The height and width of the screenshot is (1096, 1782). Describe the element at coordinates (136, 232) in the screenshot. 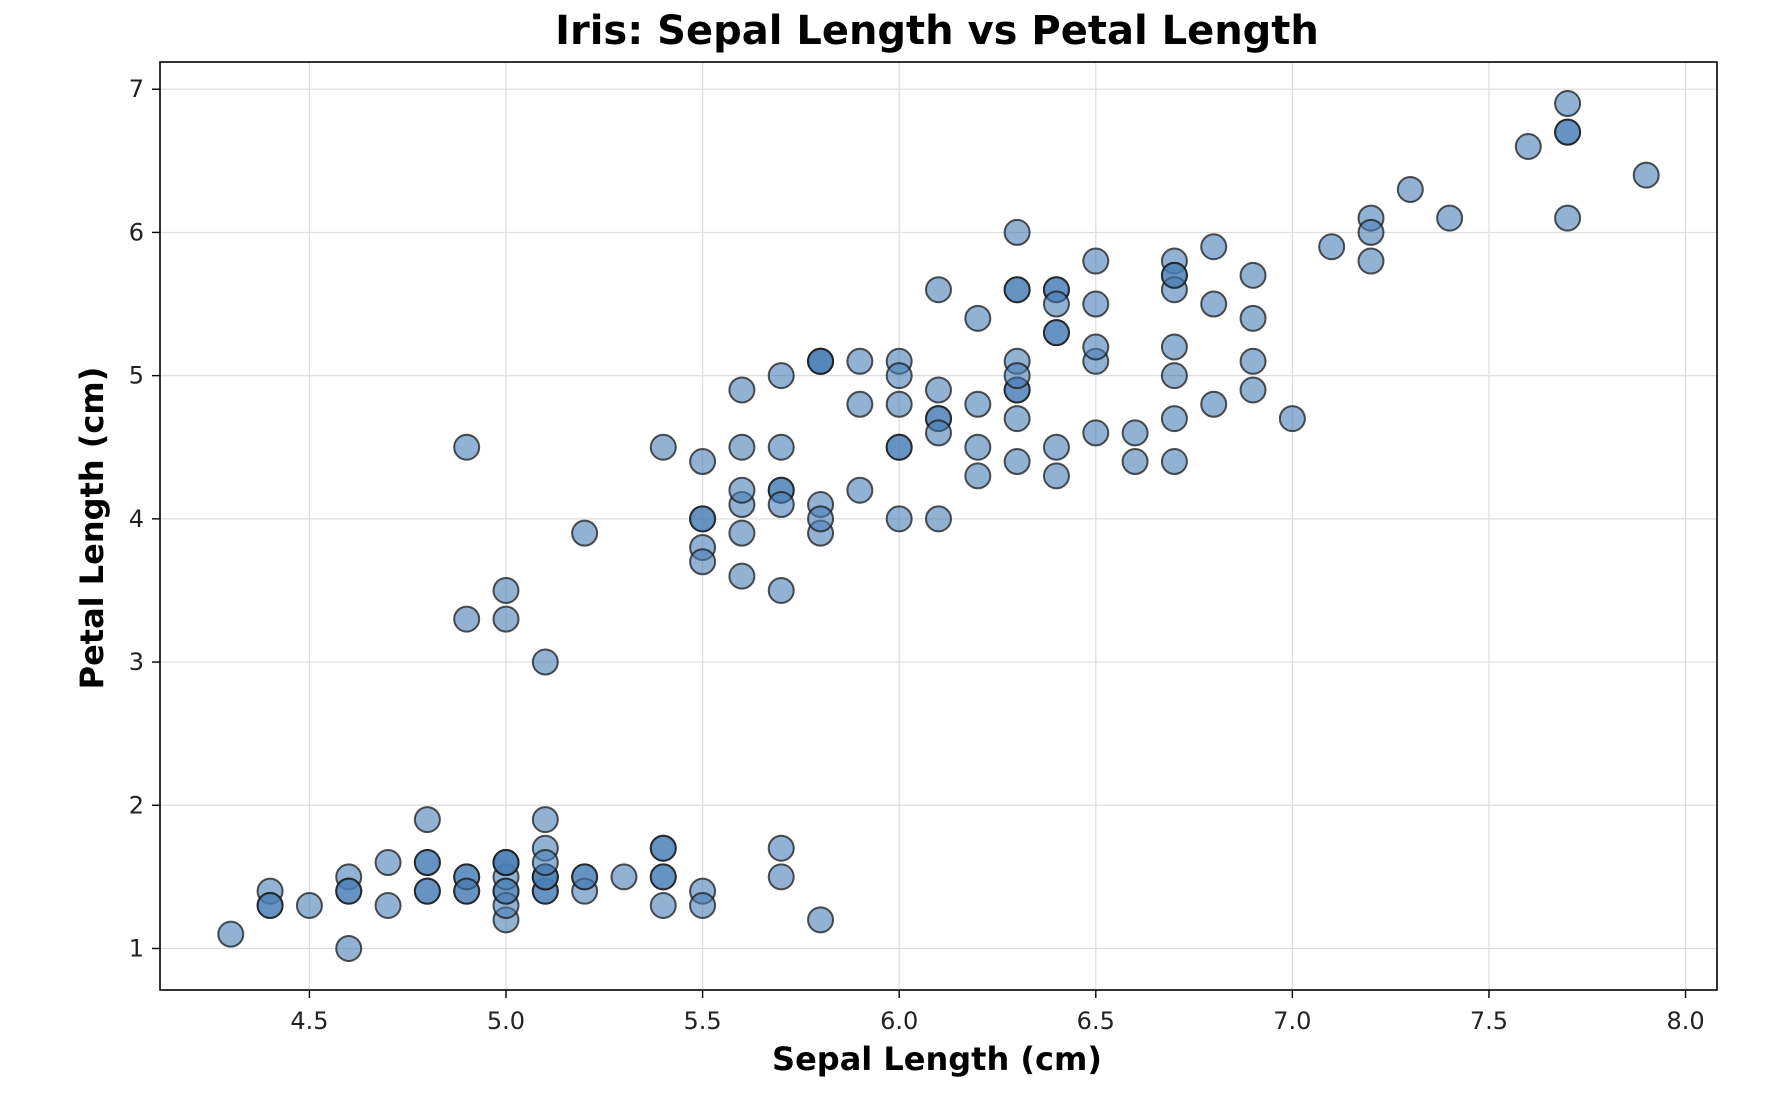

I see `y-tick-label: 6` at that location.